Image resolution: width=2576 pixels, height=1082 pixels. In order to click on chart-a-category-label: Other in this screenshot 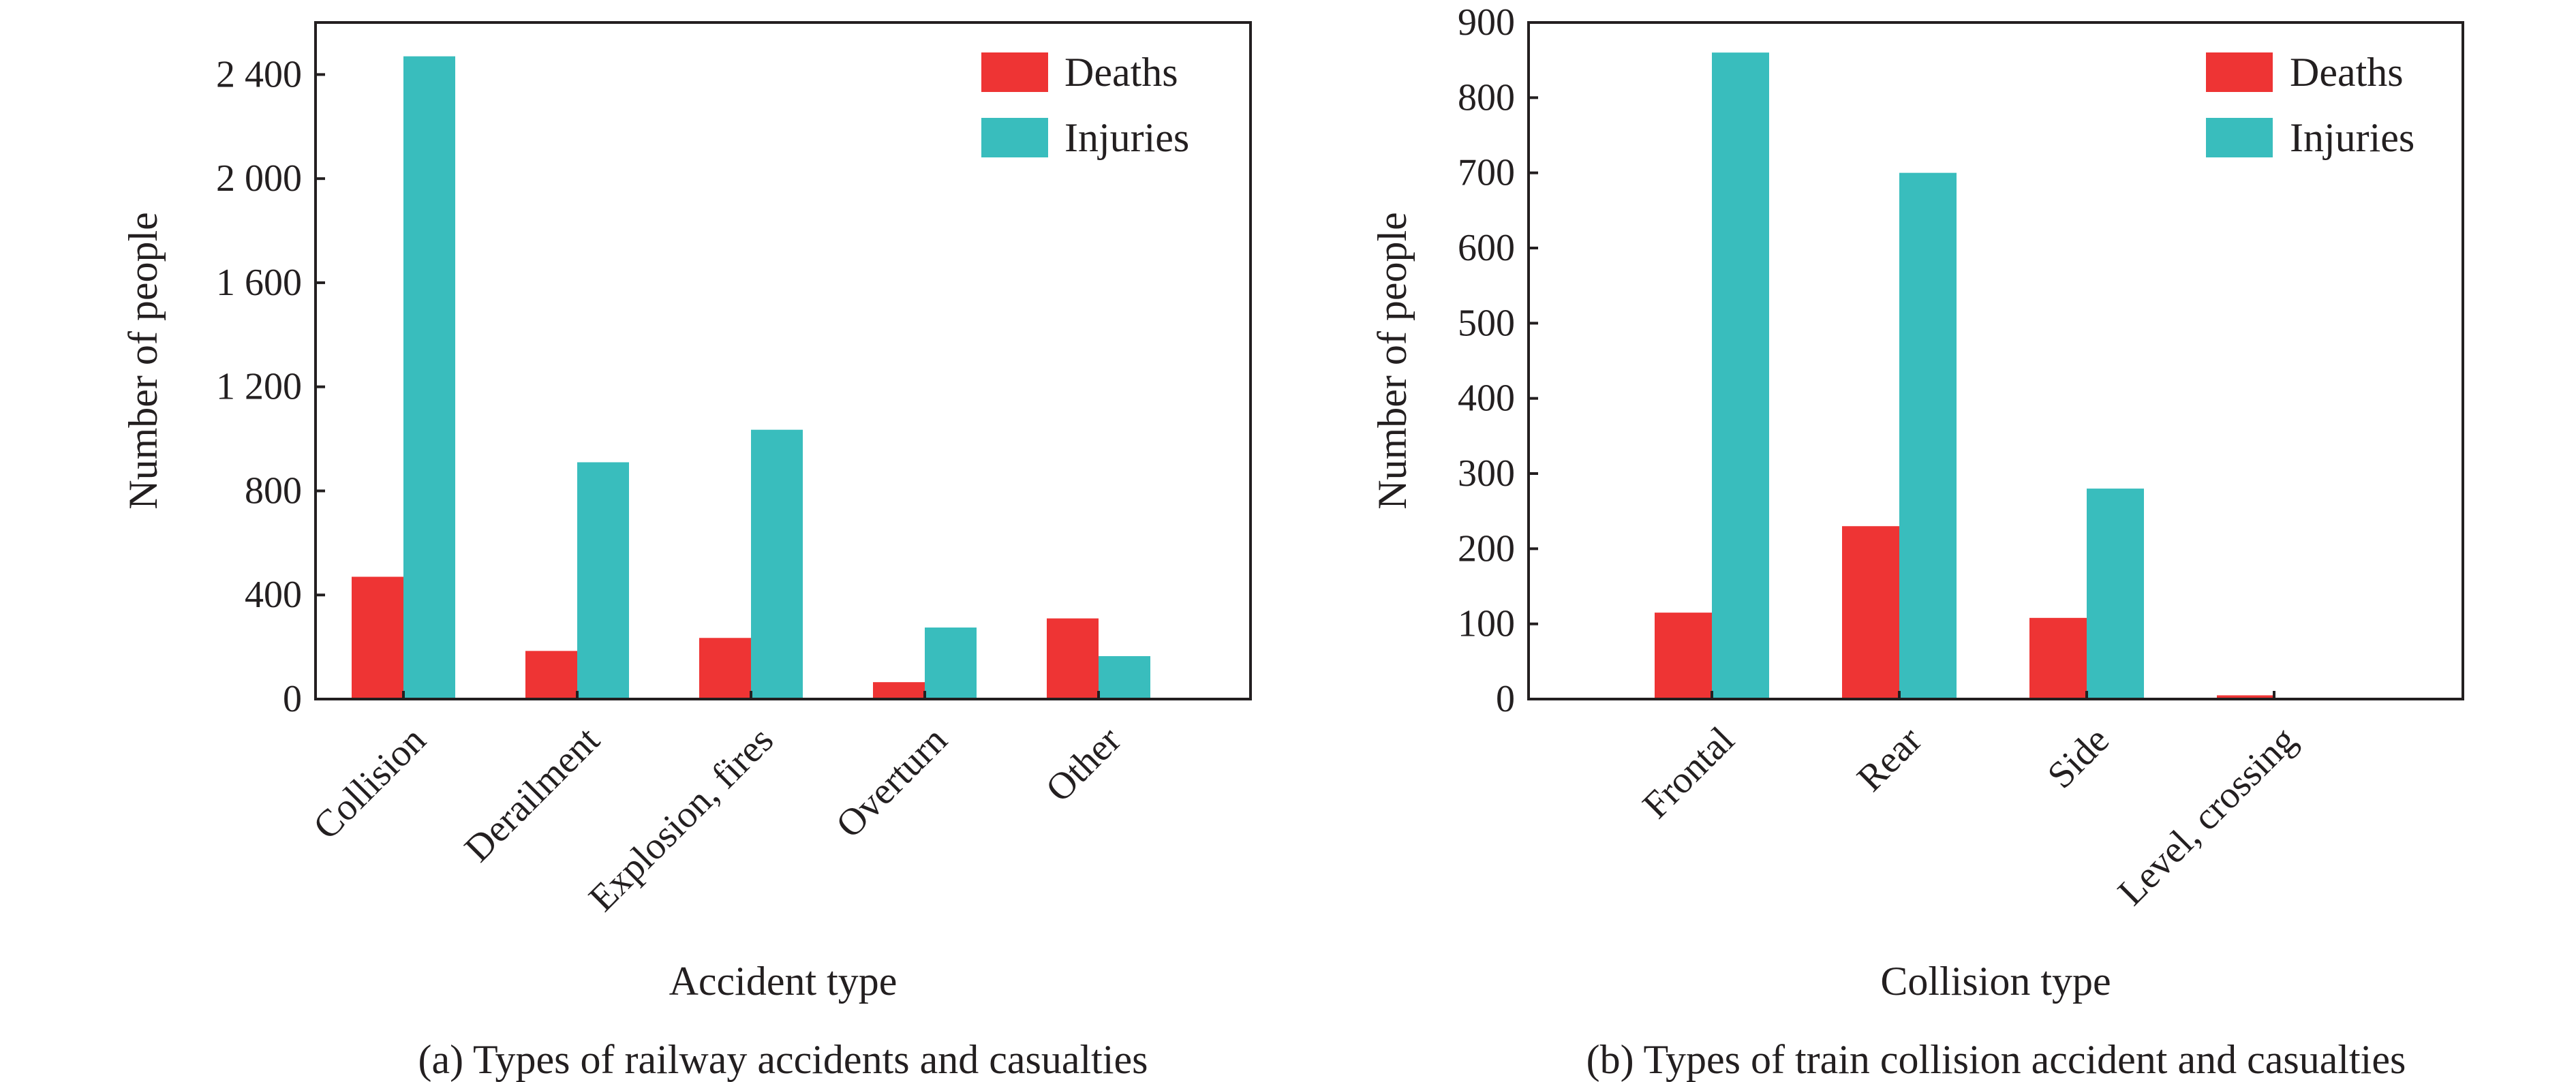, I will do `click(1083, 764)`.